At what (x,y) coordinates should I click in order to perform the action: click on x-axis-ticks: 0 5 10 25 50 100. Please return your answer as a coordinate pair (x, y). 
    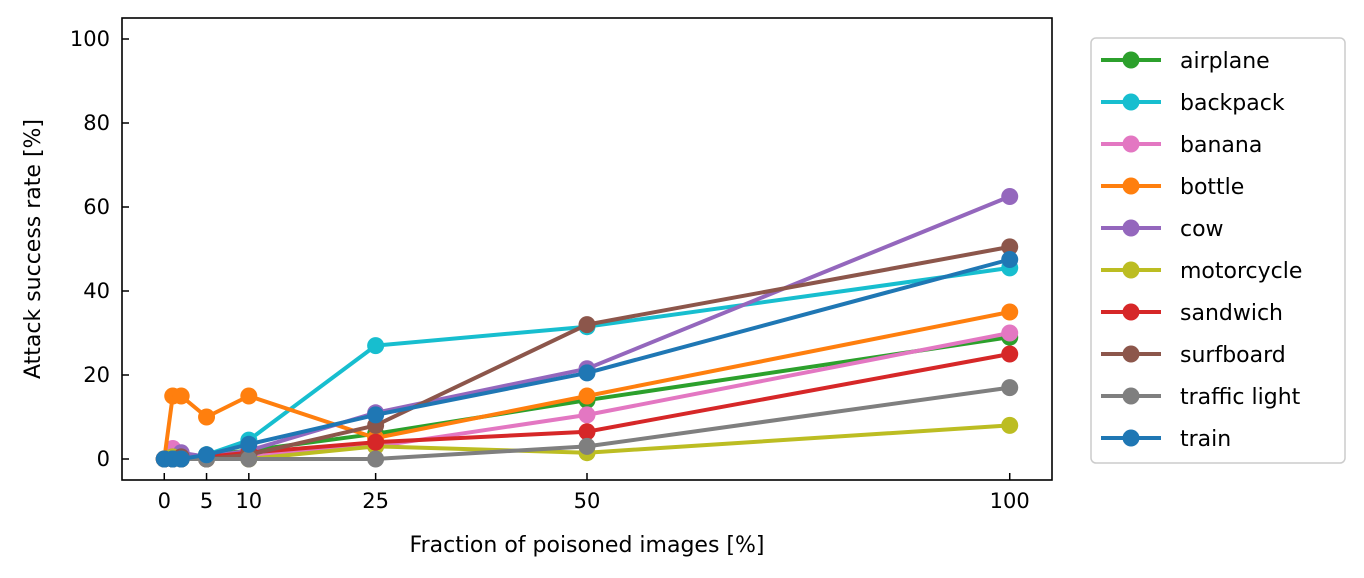
    Looking at the image, I should click on (594, 493).